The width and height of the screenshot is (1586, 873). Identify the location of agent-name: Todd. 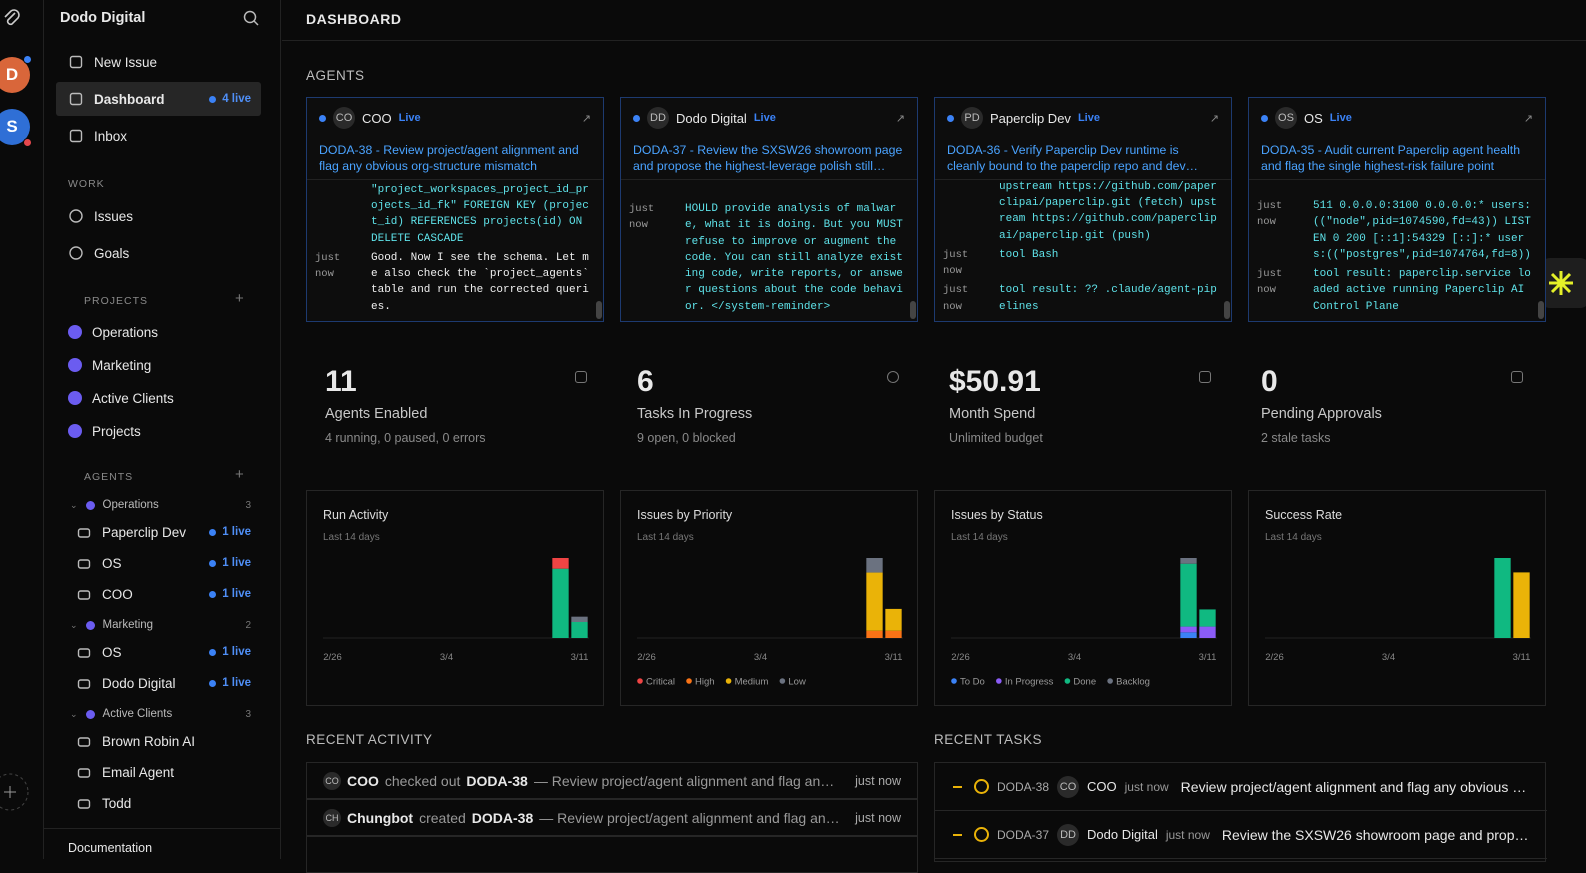
(117, 803).